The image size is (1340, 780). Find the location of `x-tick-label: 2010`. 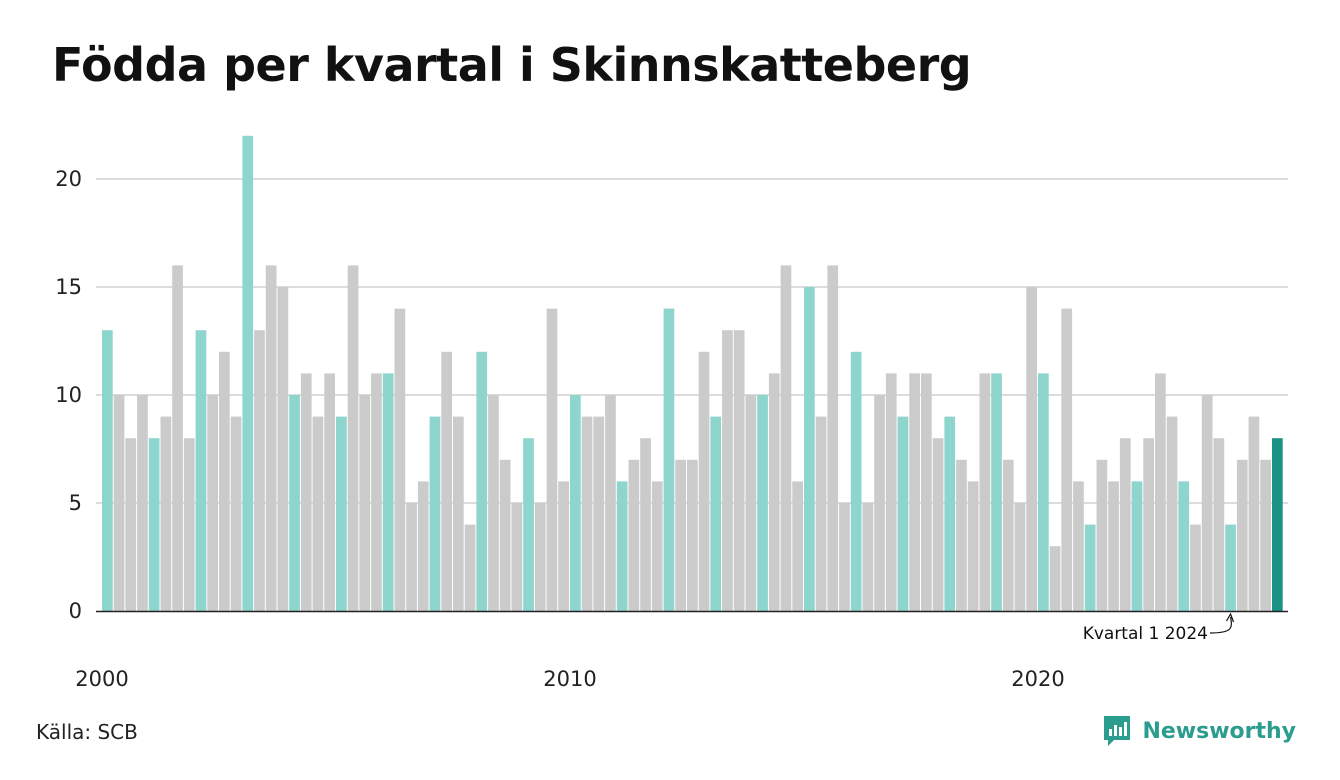

x-tick-label: 2010 is located at coordinates (569, 679).